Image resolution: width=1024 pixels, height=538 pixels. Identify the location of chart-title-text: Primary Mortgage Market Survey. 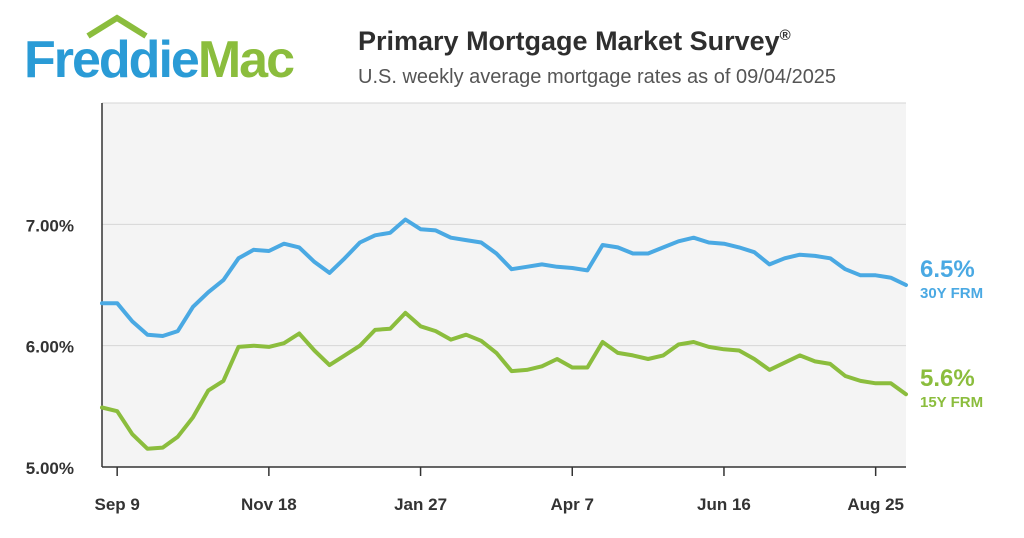
(569, 41).